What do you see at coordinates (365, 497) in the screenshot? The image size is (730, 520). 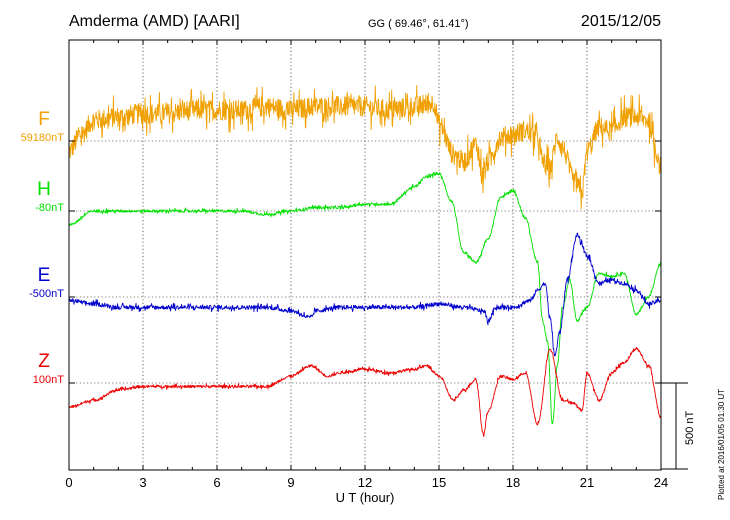 I see `x-axis-label: U T (hour)` at bounding box center [365, 497].